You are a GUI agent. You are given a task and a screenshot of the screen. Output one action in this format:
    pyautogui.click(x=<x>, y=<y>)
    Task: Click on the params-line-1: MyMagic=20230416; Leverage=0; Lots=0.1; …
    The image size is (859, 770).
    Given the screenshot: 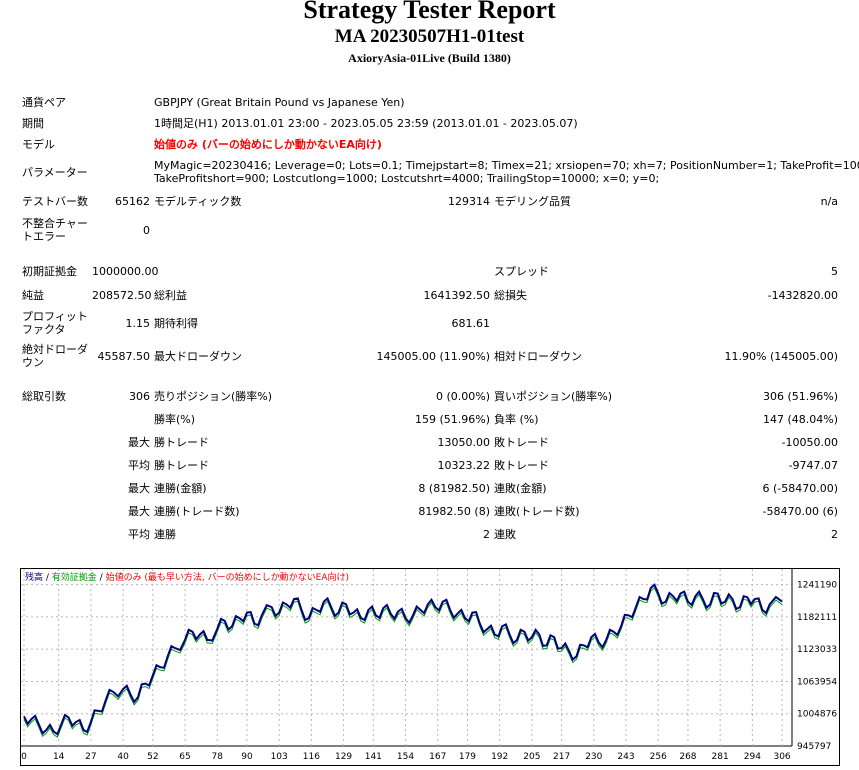 What is the action you would take?
    pyautogui.click(x=506, y=165)
    